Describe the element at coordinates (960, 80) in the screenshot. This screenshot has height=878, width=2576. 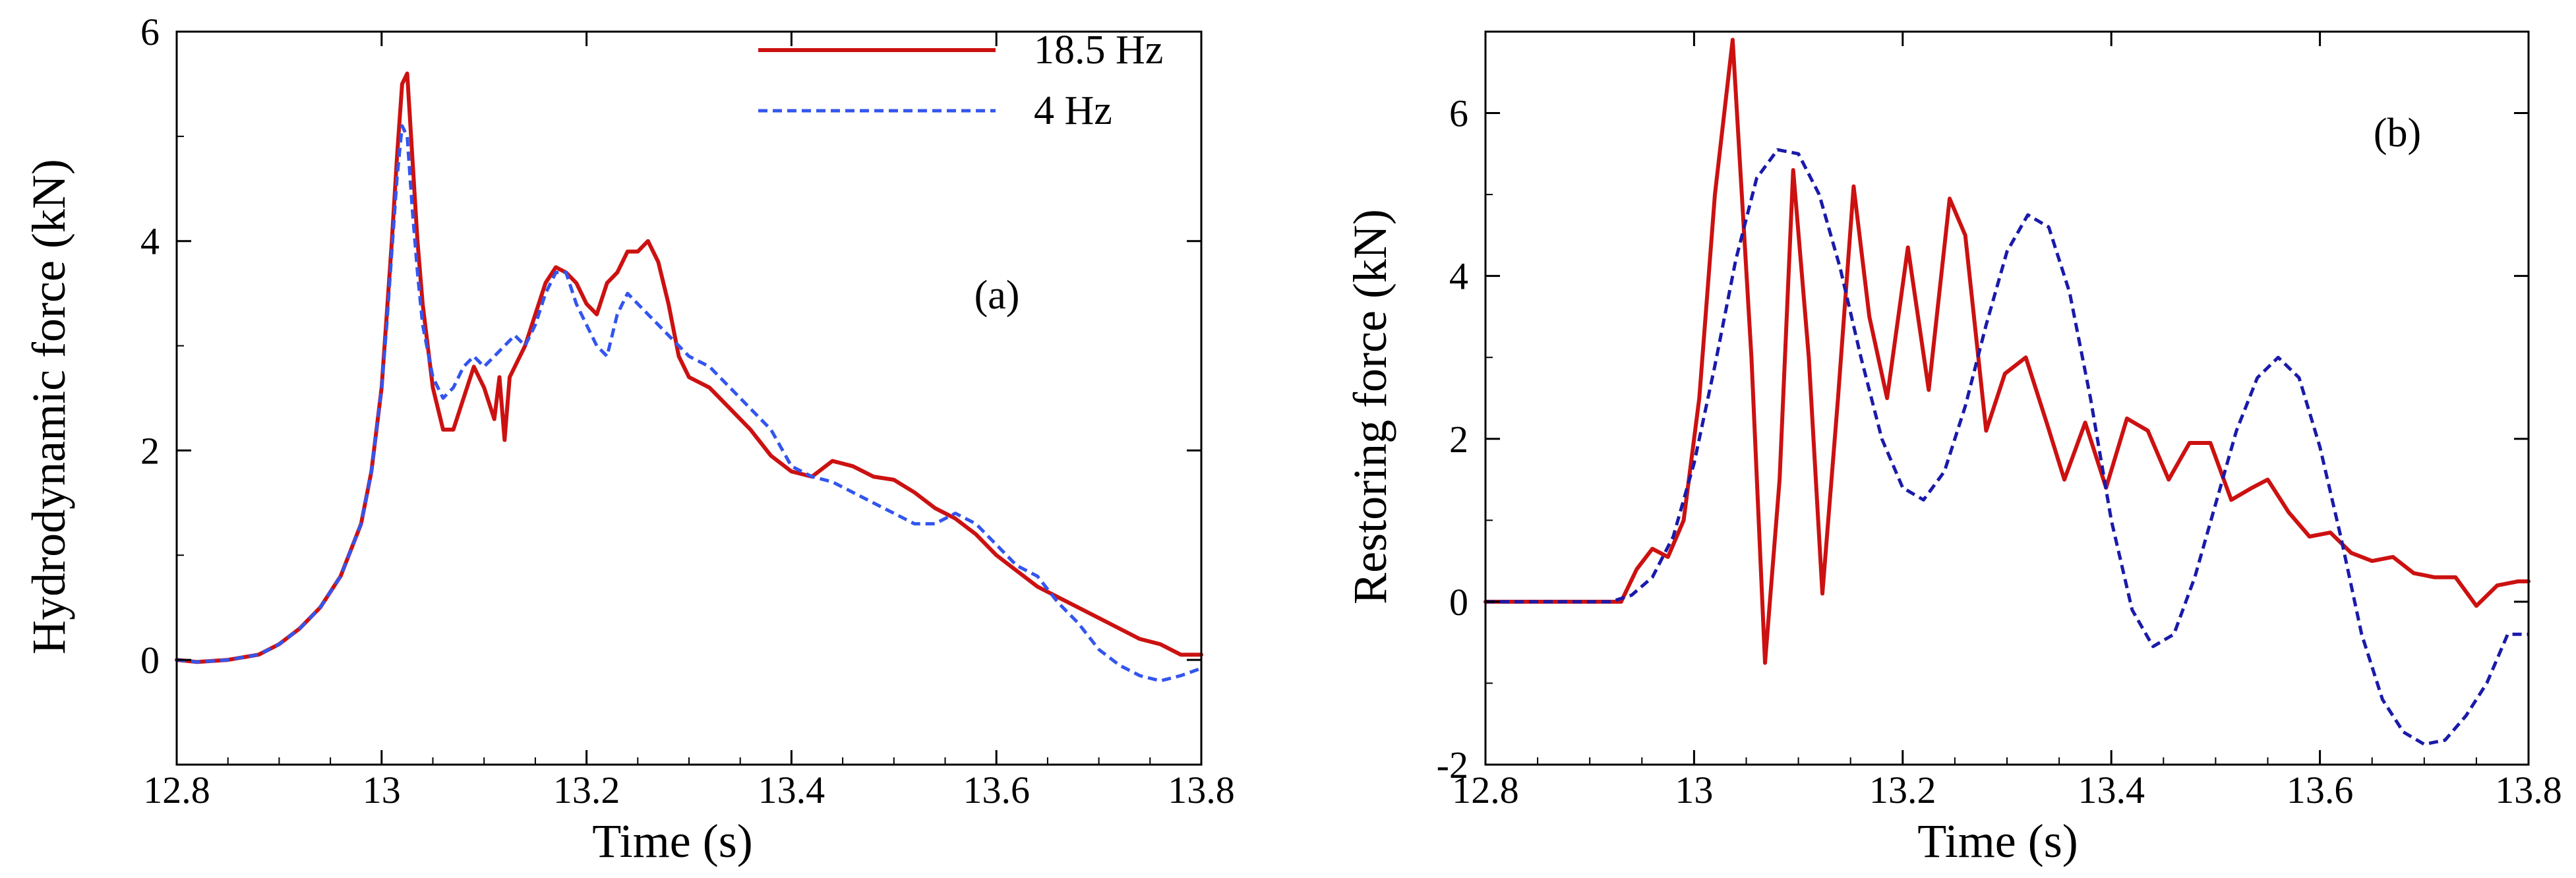
I see `legend: 18.5 Hz 4 Hz` at that location.